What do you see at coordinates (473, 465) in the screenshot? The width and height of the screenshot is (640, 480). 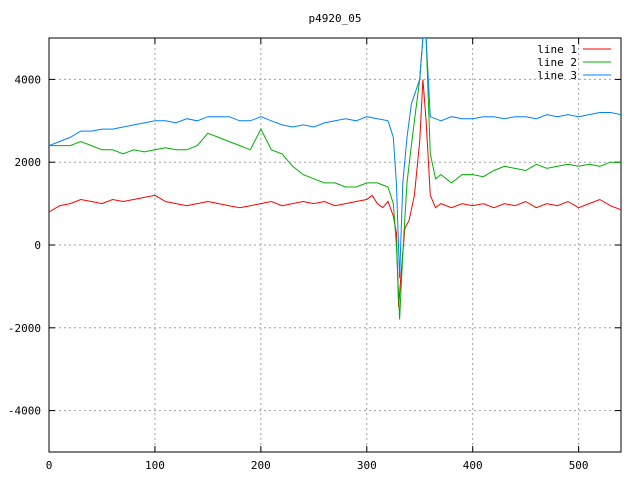 I see `x-tick-label: 400` at bounding box center [473, 465].